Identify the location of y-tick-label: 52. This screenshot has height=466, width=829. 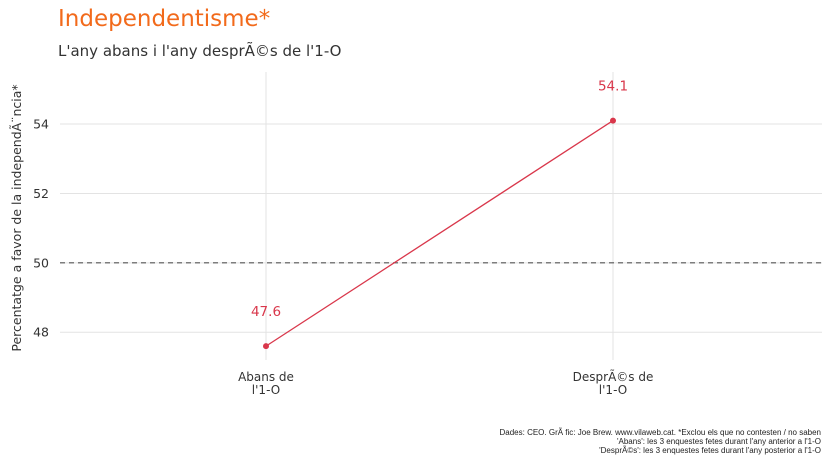
(41, 193).